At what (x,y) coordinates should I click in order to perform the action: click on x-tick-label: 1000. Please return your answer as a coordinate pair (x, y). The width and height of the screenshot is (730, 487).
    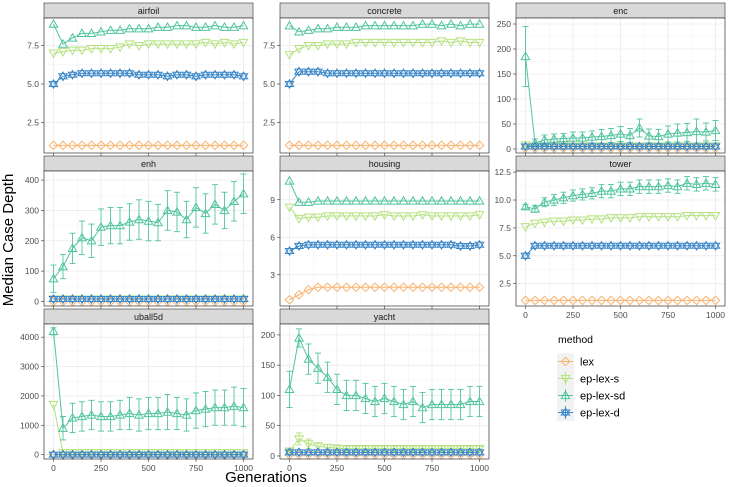
    Looking at the image, I should click on (243, 468).